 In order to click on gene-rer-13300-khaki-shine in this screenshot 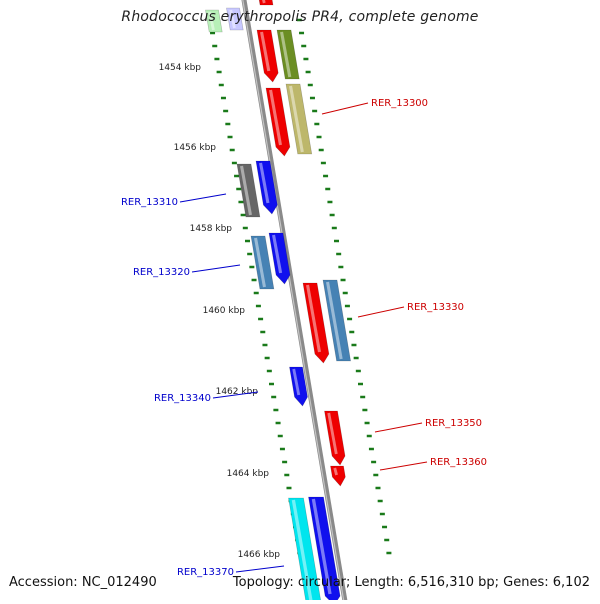, I will do `click(296, 119)`.